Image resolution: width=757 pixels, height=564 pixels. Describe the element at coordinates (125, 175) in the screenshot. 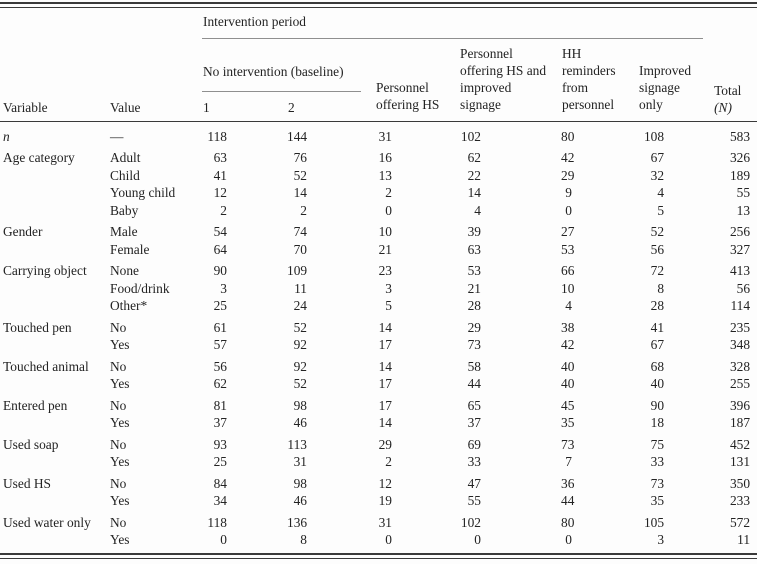

I see `cell-value: Child` at that location.